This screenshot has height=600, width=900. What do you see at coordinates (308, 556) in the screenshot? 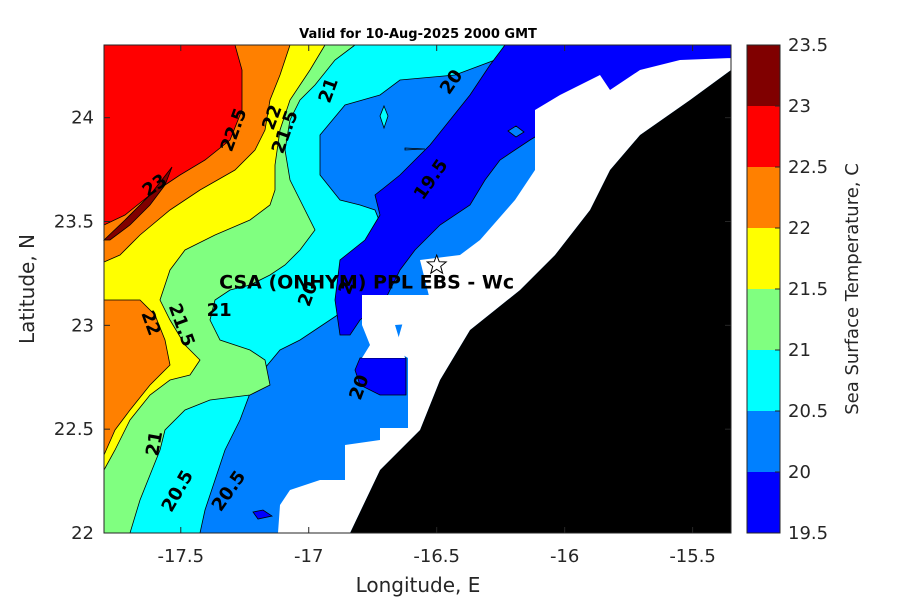
I see `x-tick-label: -17` at bounding box center [308, 556].